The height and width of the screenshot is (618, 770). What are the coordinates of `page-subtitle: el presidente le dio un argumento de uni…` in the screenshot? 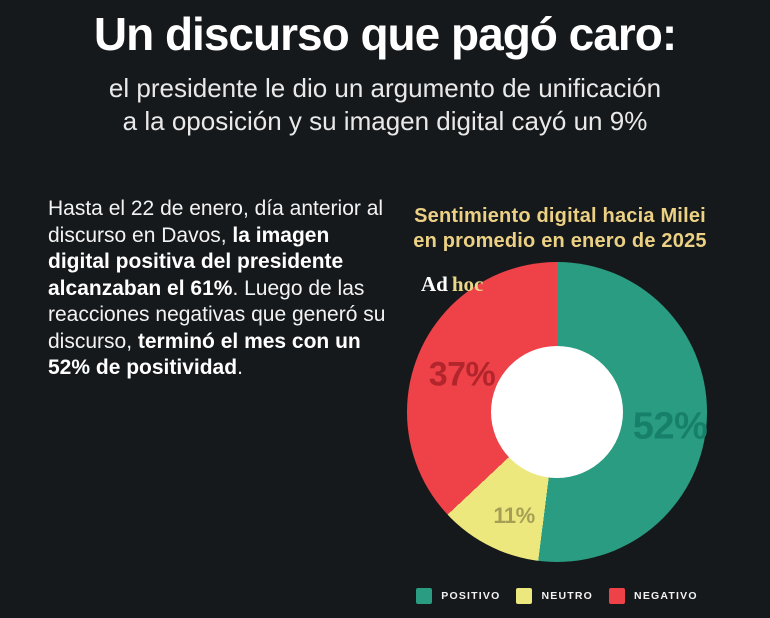 It's located at (385, 105).